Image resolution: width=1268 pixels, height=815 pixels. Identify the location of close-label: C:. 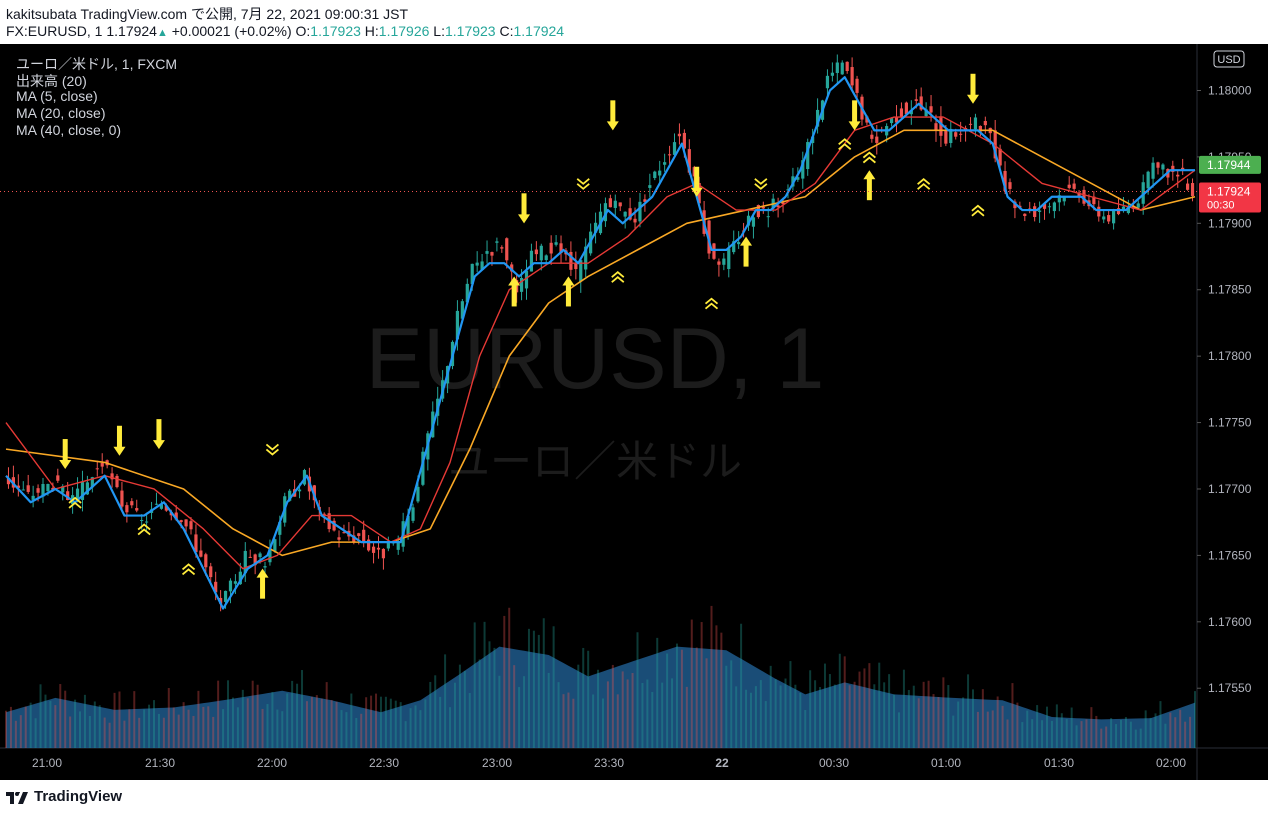
(506, 31).